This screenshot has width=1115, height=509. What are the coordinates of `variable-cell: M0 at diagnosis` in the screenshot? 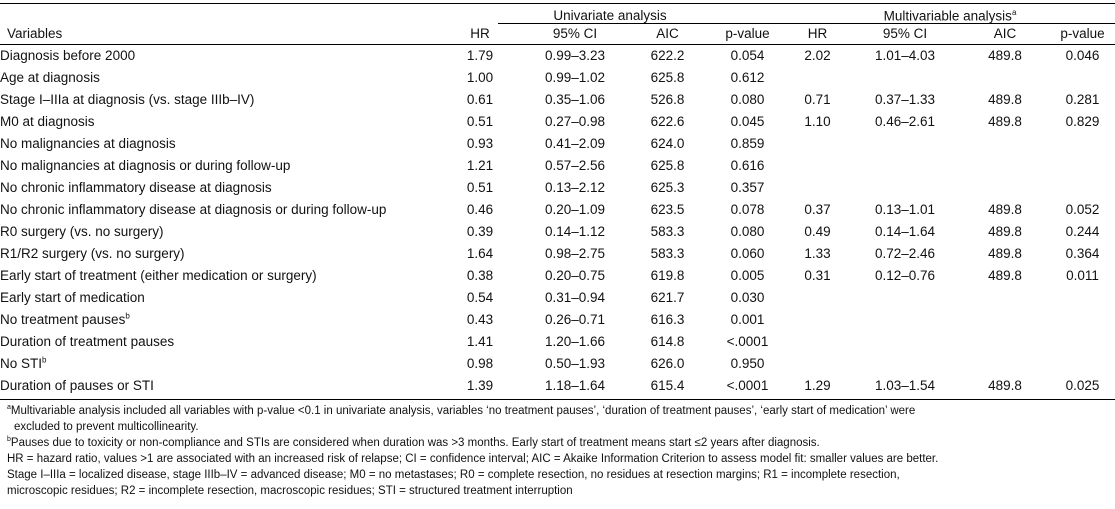 It's located at (217, 121).